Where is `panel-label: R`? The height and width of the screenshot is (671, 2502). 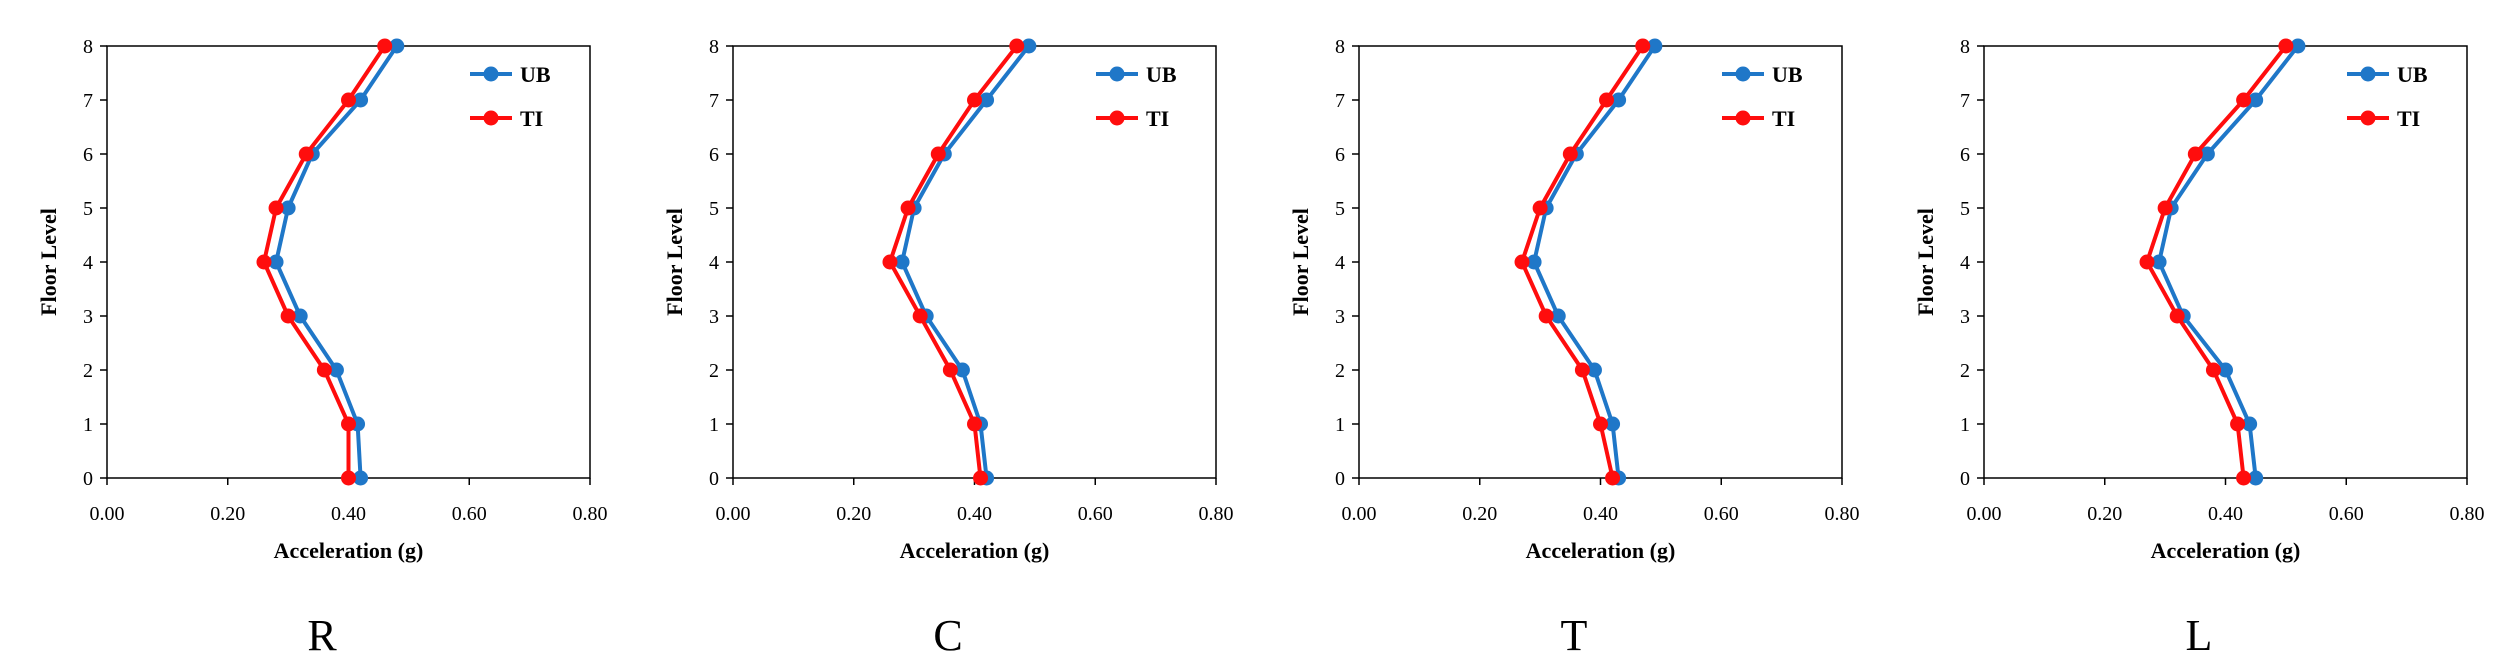 panel-label: R is located at coordinates (322, 635).